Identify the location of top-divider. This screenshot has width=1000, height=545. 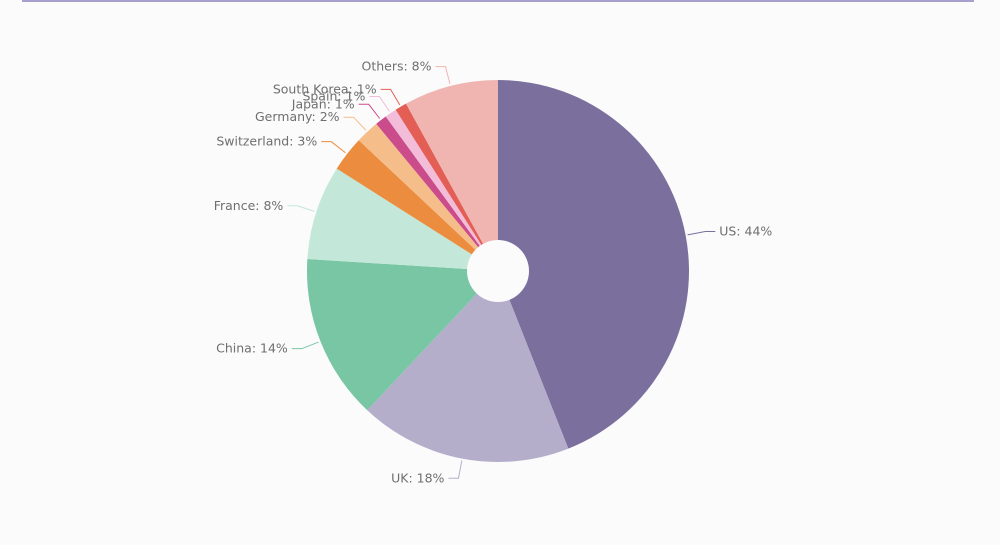
(498, 1).